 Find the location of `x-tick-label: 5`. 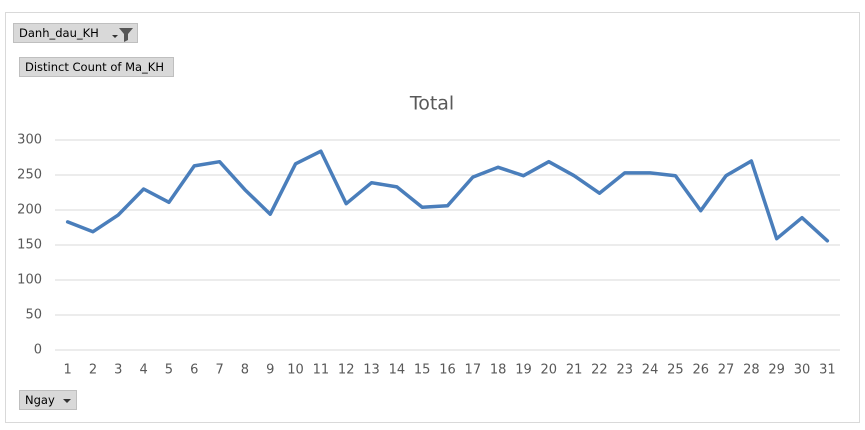

x-tick-label: 5 is located at coordinates (169, 370).